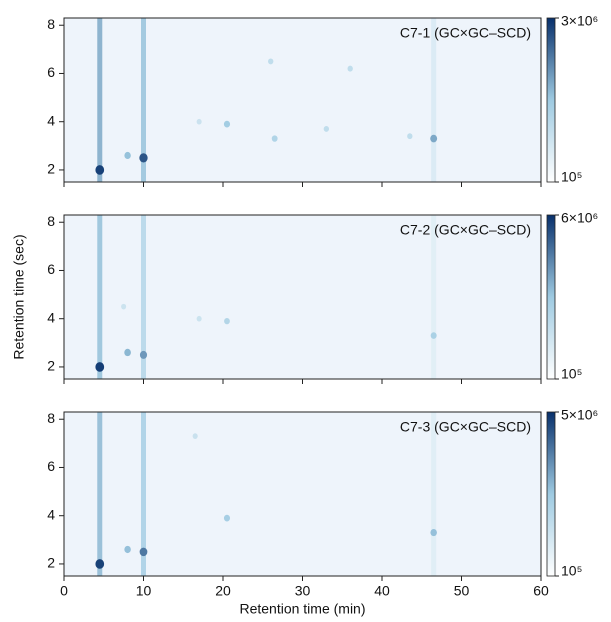 The width and height of the screenshot is (611, 622). Describe the element at coordinates (579, 218) in the screenshot. I see `colorbar-tick-label: 6×10⁶` at that location.